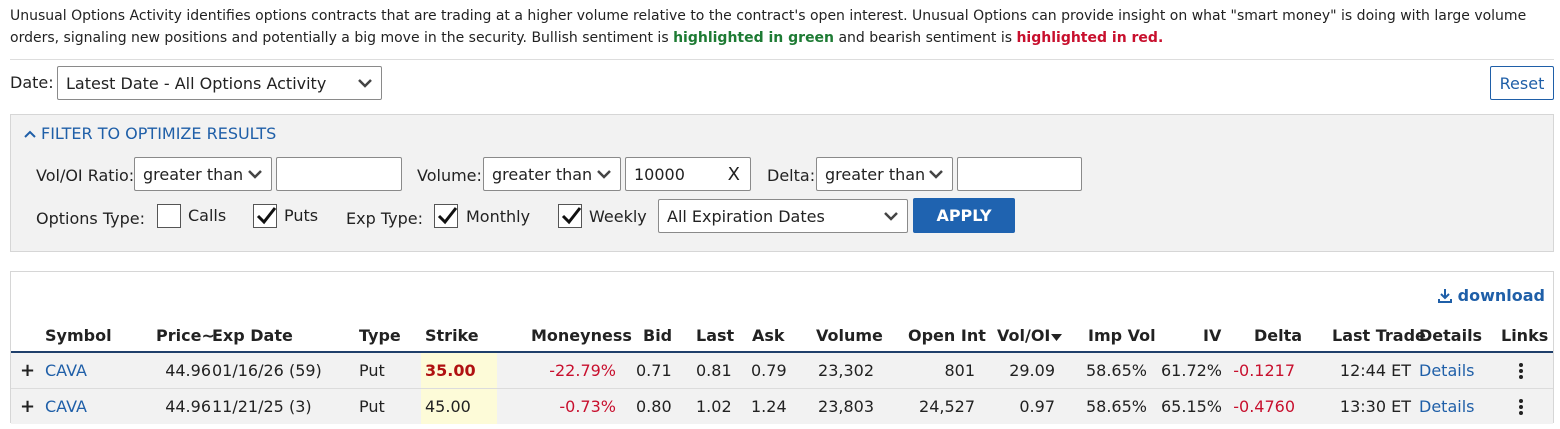  I want to click on cell-ask: 0.79, so click(769, 370).